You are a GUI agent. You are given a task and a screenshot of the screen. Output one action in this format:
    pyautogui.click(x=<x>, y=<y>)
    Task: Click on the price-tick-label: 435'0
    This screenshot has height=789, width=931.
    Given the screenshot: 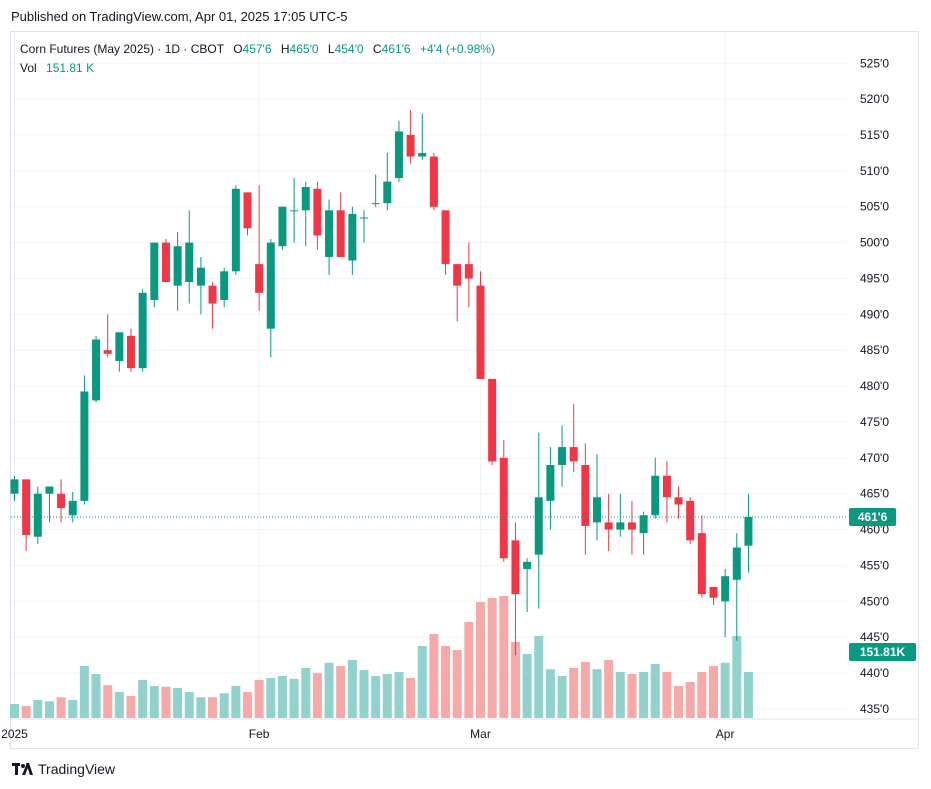 What is the action you would take?
    pyautogui.click(x=874, y=709)
    